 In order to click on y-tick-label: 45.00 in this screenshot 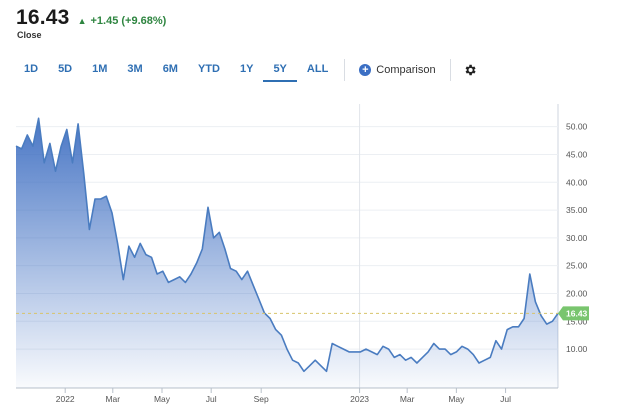, I will do `click(577, 154)`.